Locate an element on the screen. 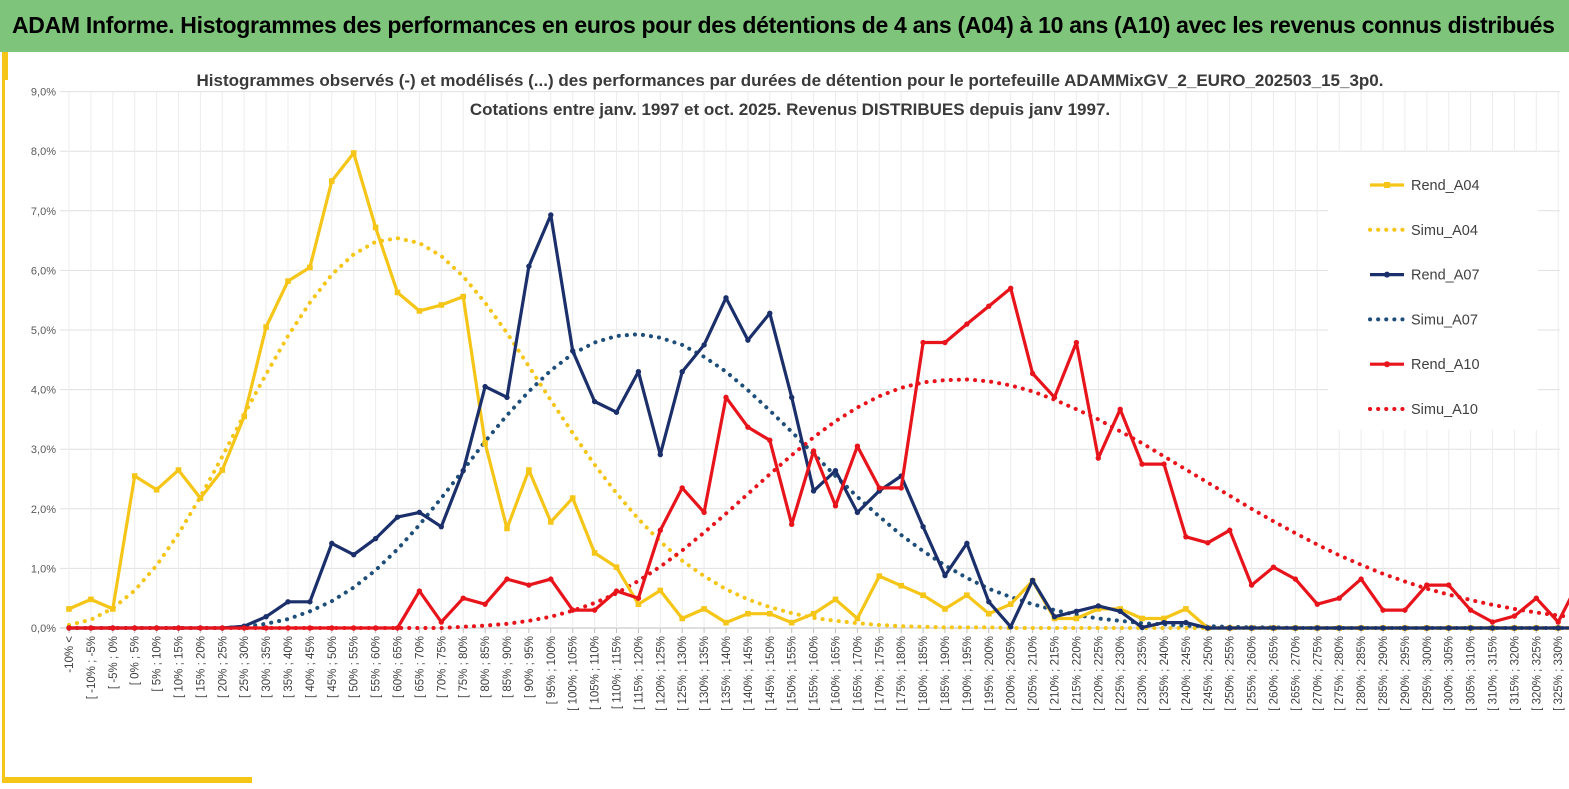 Image resolution: width=1569 pixels, height=789 pixels. x-tick-label: [ 300% ; 305% is located at coordinates (1450, 673).